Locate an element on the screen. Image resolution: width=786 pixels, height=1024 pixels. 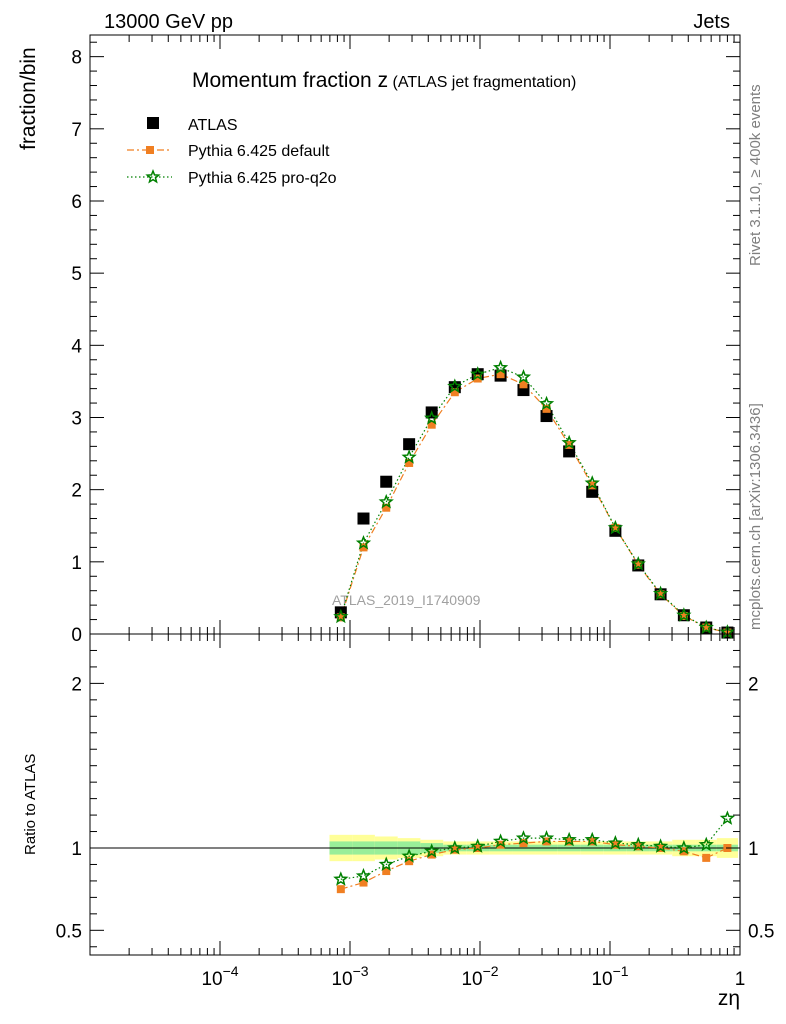
ratio-y-tick-label-right: 2 is located at coordinates (753, 684).